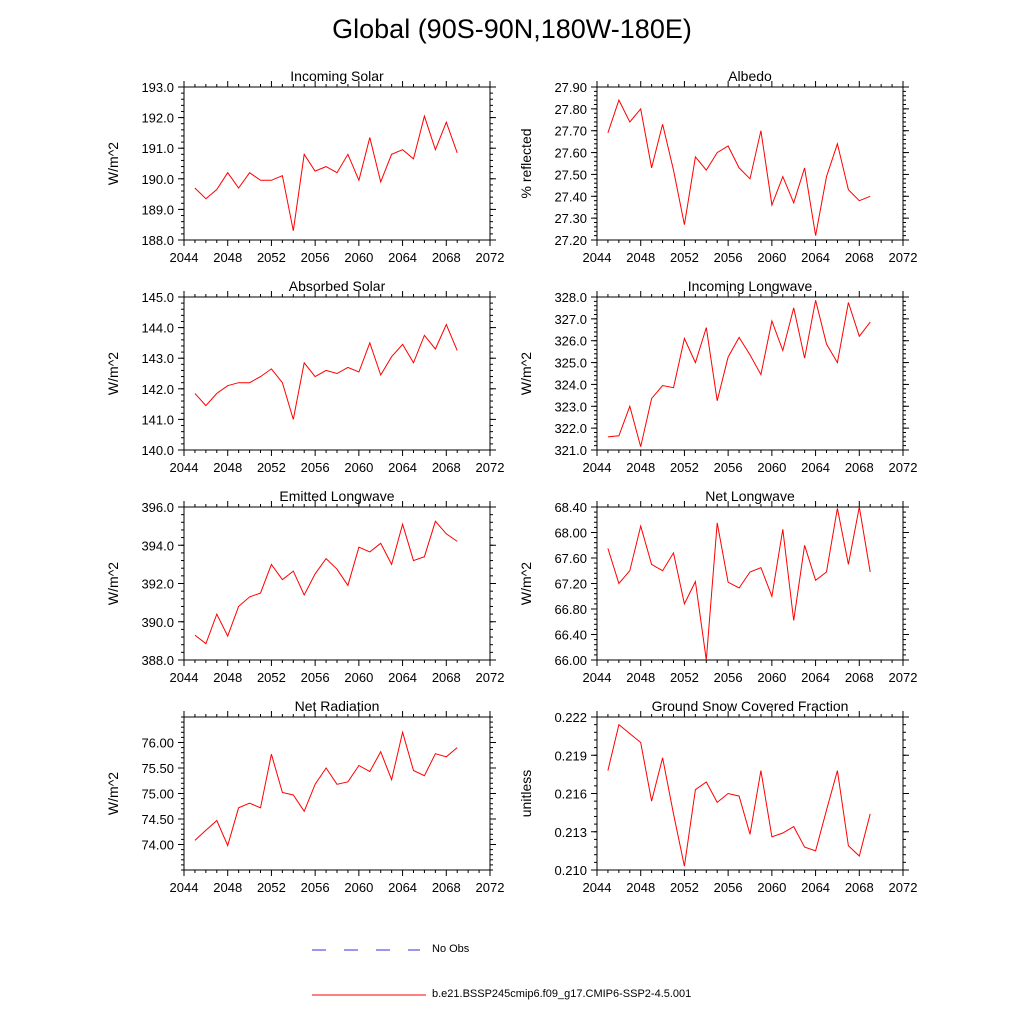  What do you see at coordinates (750, 286) in the screenshot?
I see `panel-title: Incoming Longwave` at bounding box center [750, 286].